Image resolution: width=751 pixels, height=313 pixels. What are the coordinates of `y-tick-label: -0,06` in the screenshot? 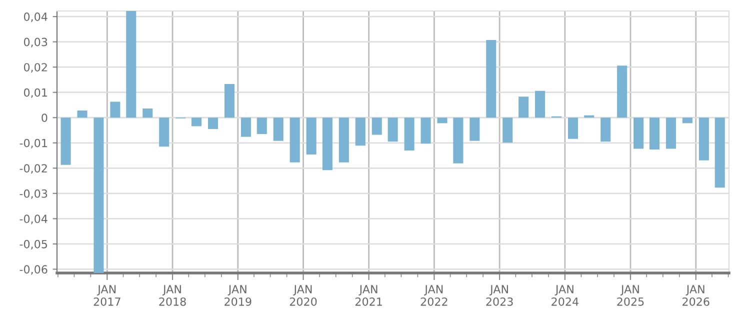 It's located at (34, 270).